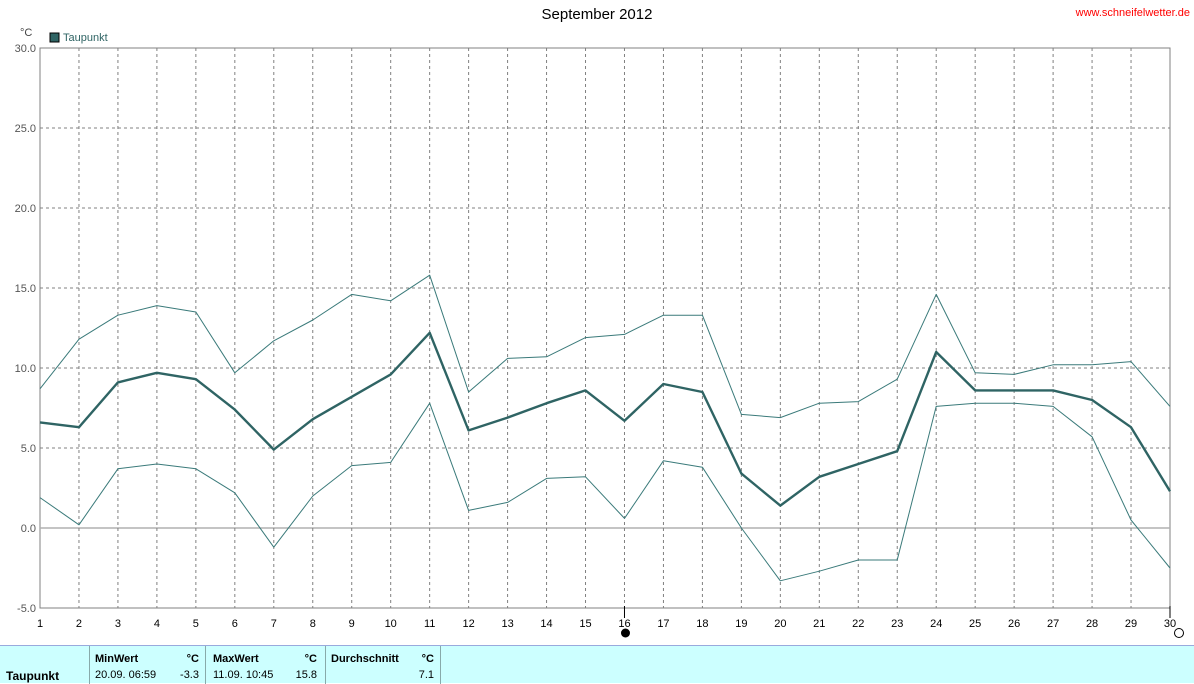 This screenshot has height=684, width=1194. I want to click on y-tick-label: 0.0, so click(28, 529).